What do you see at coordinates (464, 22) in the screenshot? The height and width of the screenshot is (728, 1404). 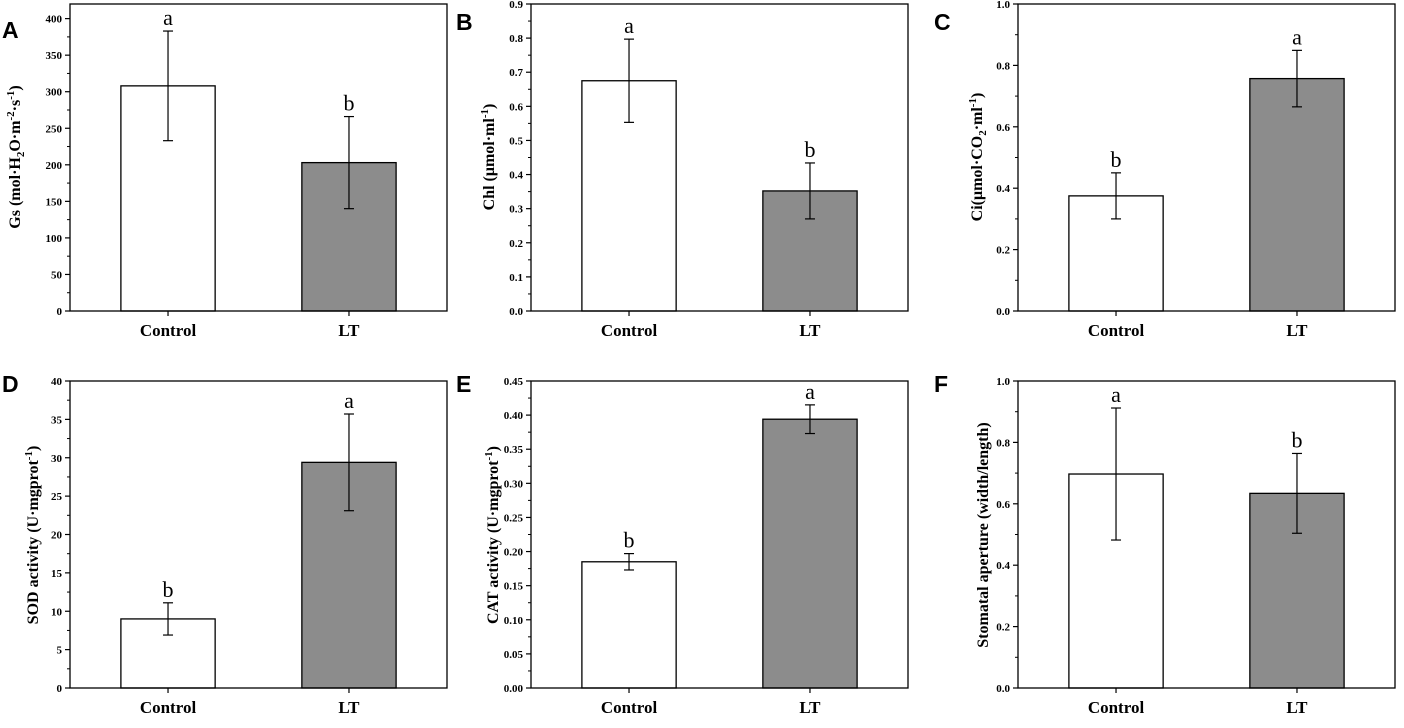 I see `panel-b-letter: B` at bounding box center [464, 22].